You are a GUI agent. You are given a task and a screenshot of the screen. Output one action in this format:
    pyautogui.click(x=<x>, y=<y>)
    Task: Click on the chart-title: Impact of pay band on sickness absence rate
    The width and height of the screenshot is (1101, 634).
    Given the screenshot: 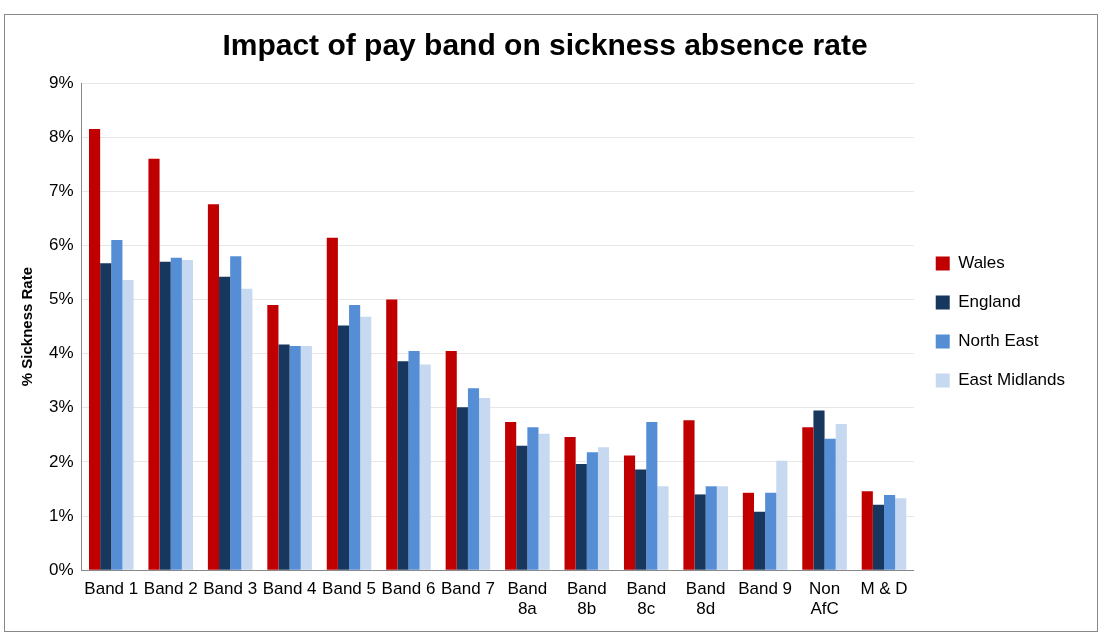 What is the action you would take?
    pyautogui.click(x=545, y=45)
    